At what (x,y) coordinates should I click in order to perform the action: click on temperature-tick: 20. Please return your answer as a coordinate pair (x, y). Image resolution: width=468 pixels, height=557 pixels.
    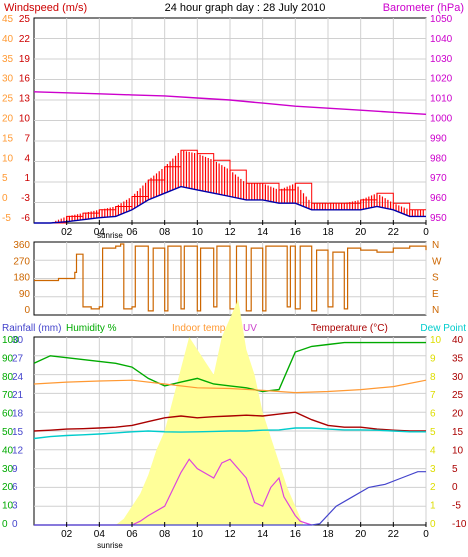
    Looking at the image, I should click on (458, 414).